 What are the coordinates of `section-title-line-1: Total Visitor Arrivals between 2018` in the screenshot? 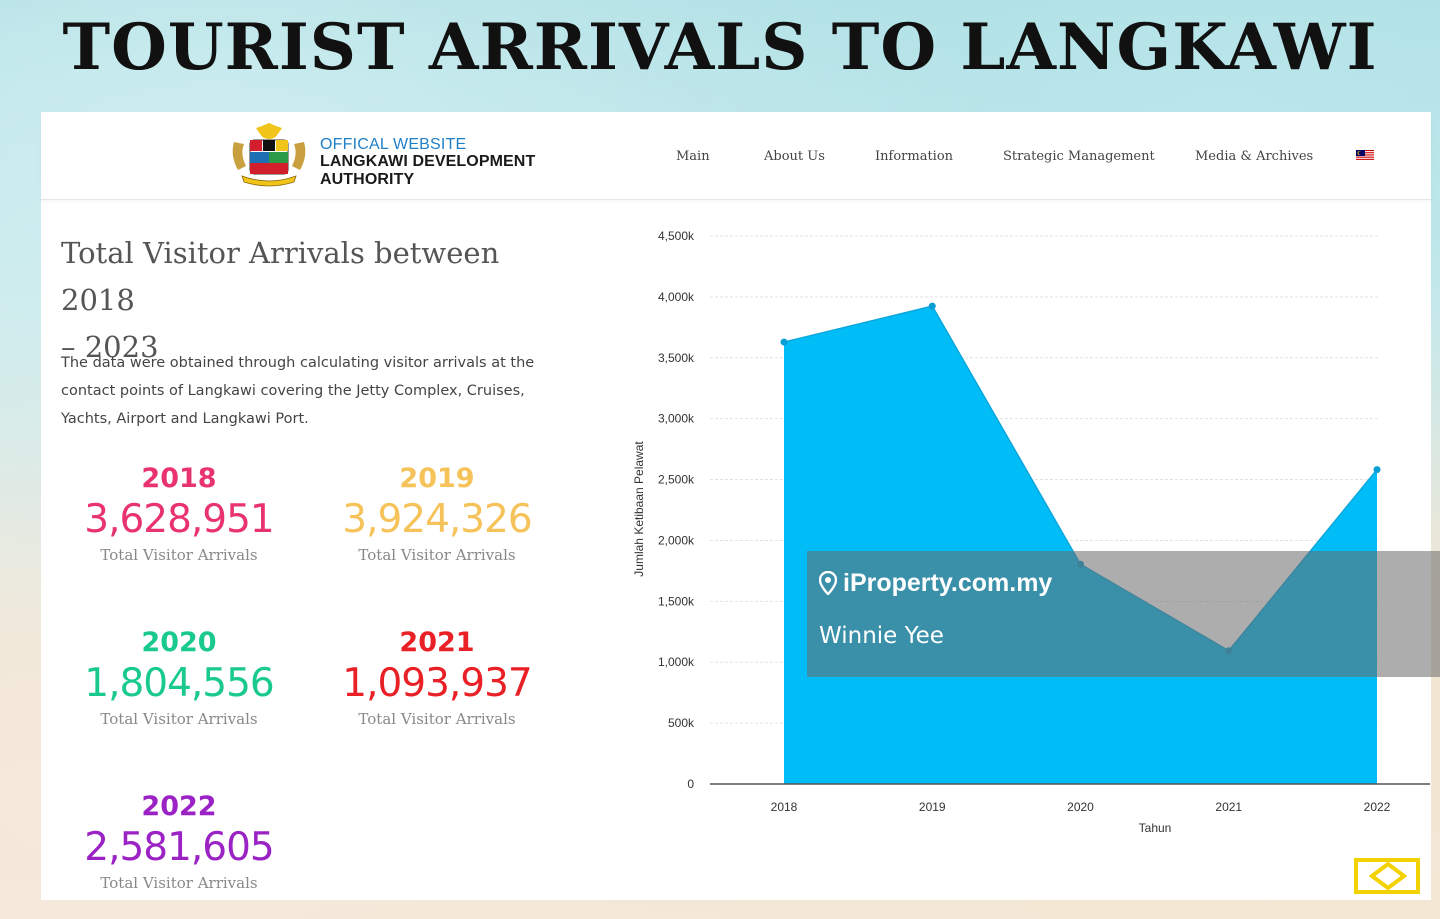 It's located at (280, 276).